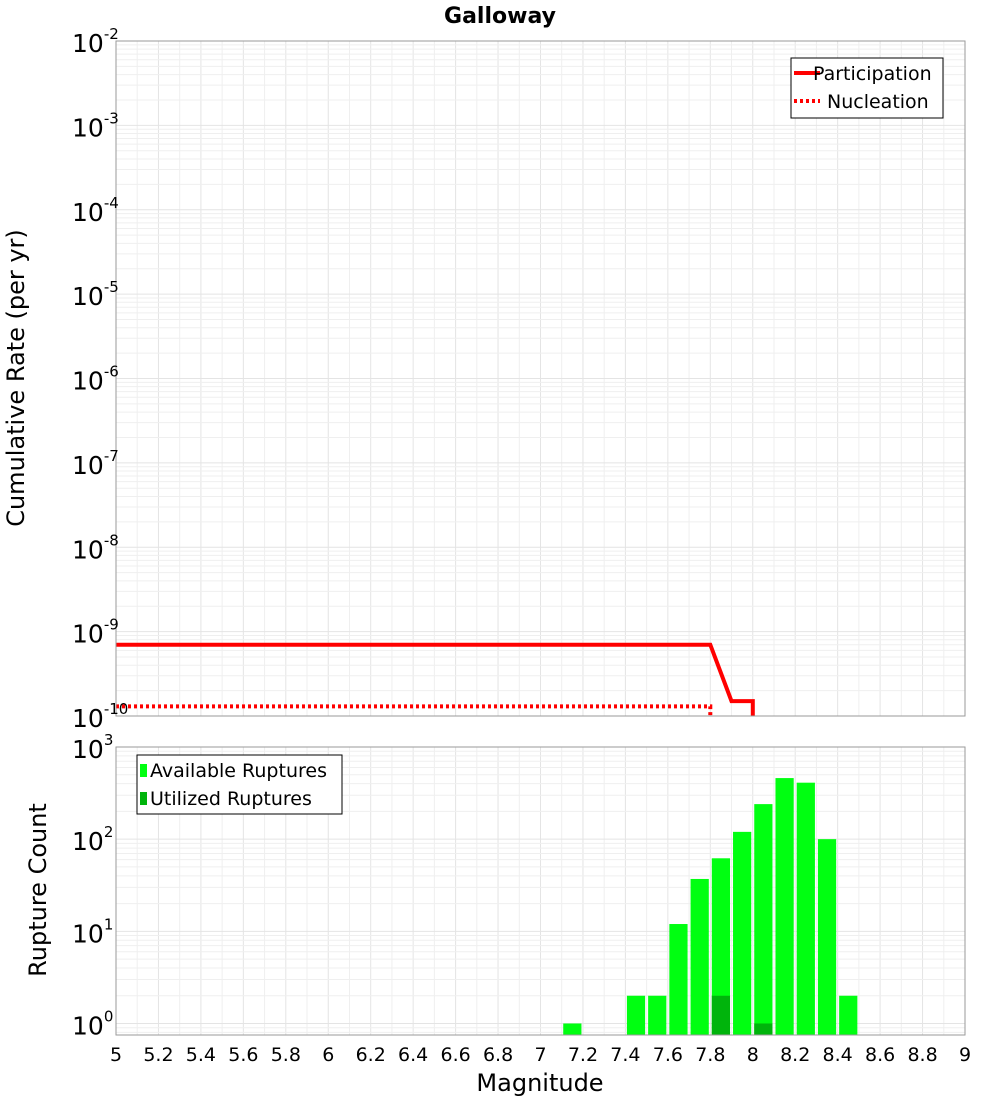  Describe the element at coordinates (710, 1055) in the screenshot. I see `x-tick-label: 7.8` at that location.